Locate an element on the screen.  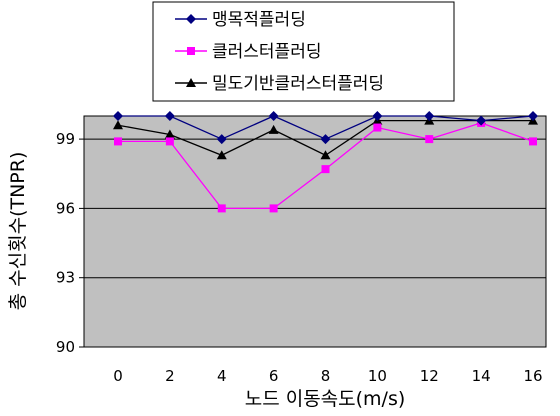
y-tick-label: 90 is located at coordinates (65, 347).